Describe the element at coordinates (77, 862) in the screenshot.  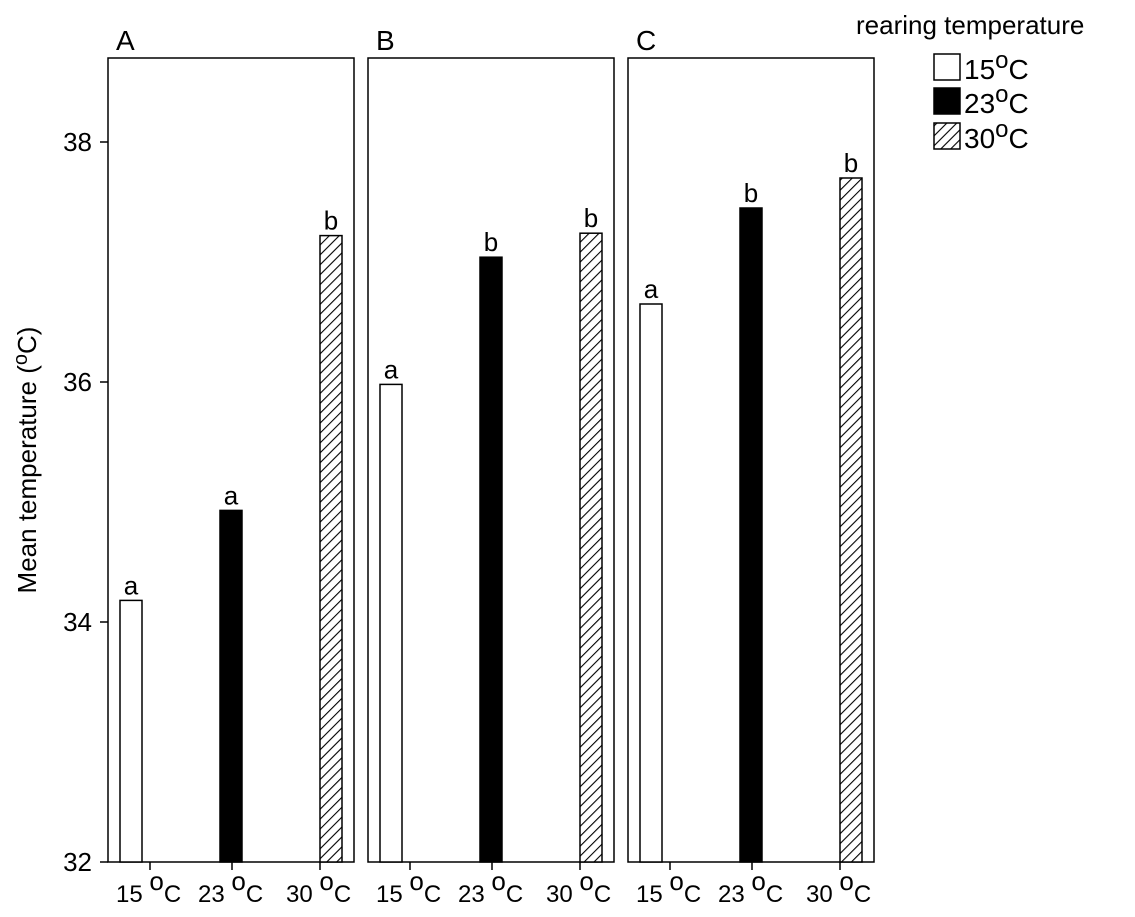
I see `y-tick-label: 32` at that location.